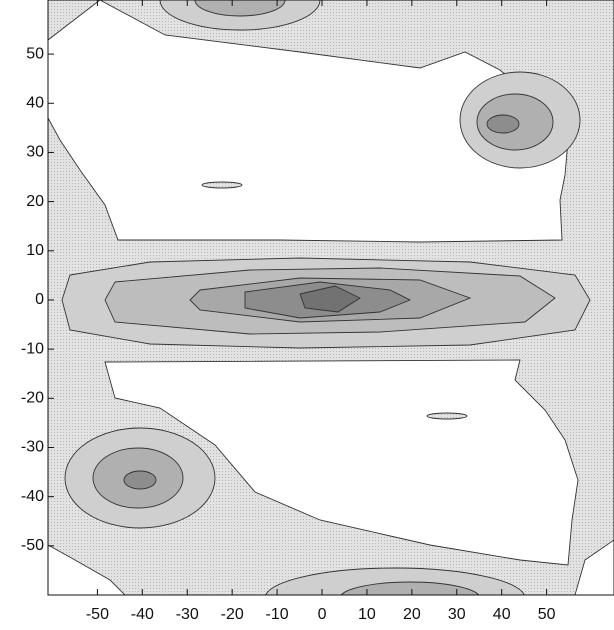 The width and height of the screenshot is (614, 630). What do you see at coordinates (32, 348) in the screenshot?
I see `y-tick-label: -10` at bounding box center [32, 348].